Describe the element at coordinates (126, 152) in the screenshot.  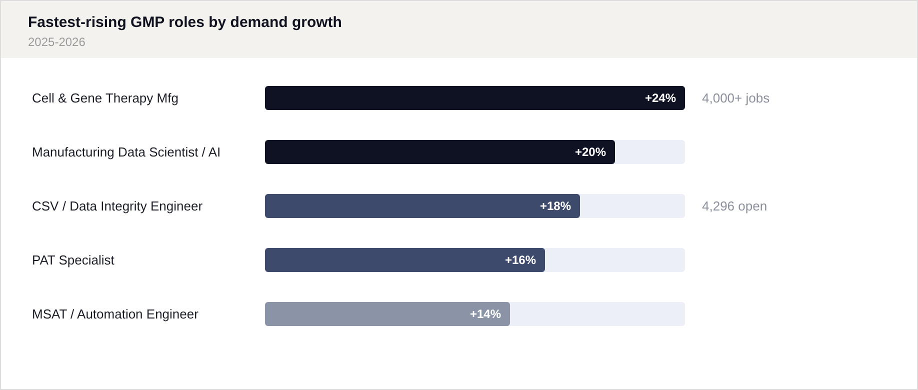
I see `y-tick-label: Manufacturing Data Scientist / AI` at that location.